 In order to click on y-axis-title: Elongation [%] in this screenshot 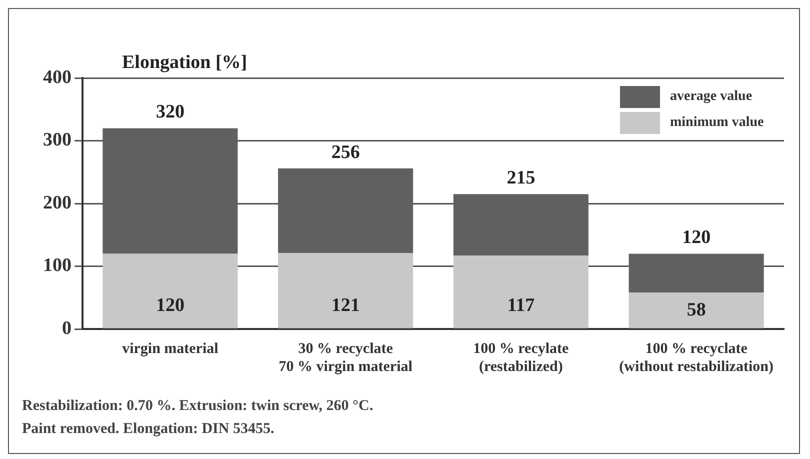, I will do `click(185, 63)`.